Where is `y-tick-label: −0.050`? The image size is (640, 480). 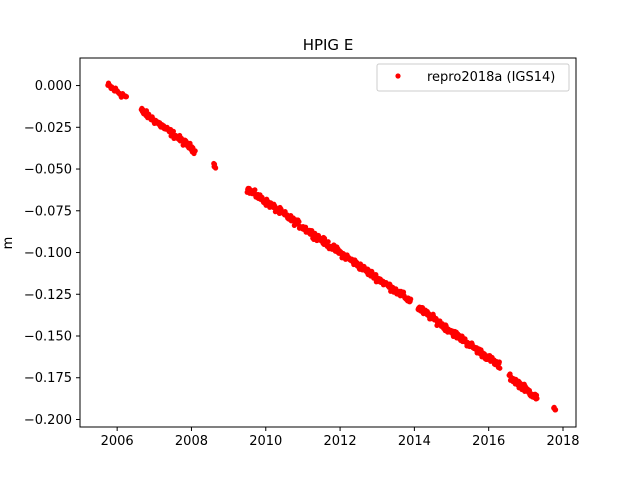 y-tick-label: −0.050 is located at coordinates (48, 170).